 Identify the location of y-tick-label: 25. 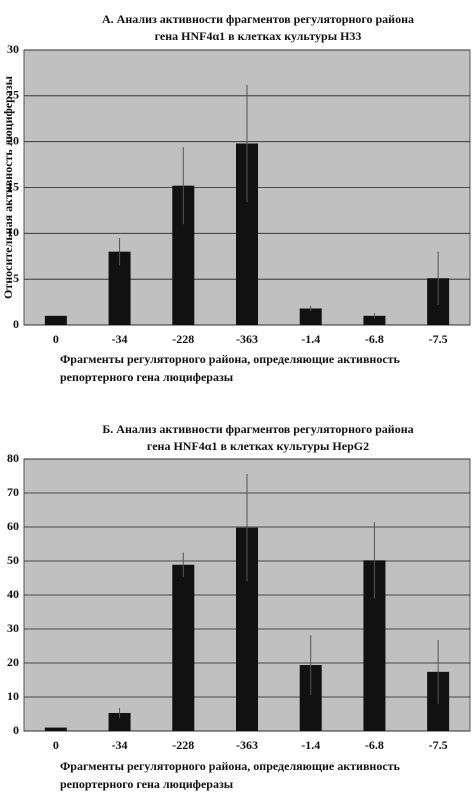
(13, 95).